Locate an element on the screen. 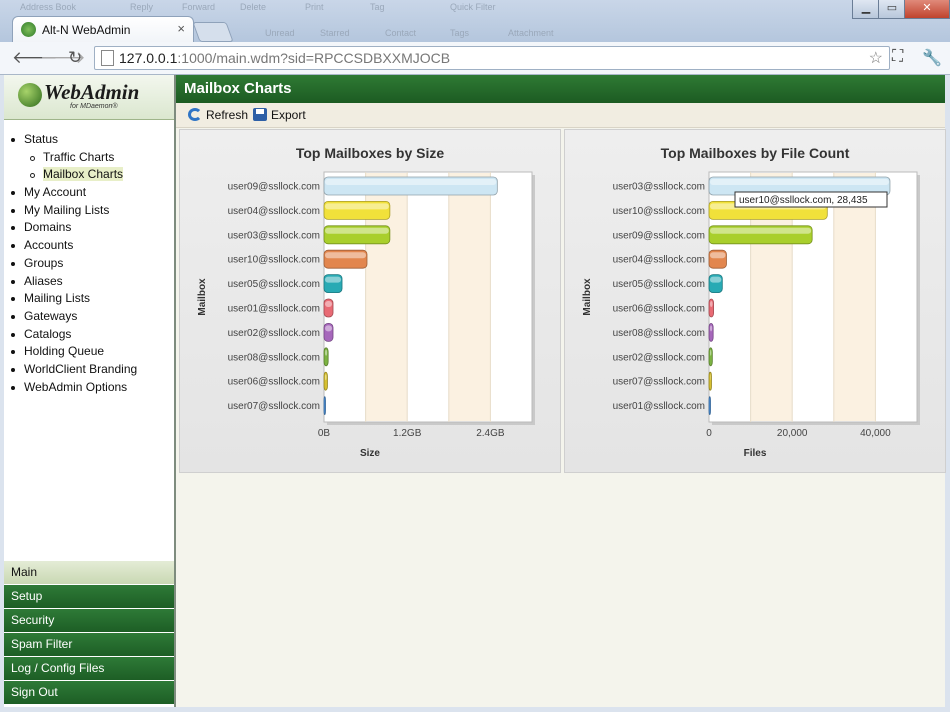 This screenshot has height=712, width=950. tick-label: 1.2GB is located at coordinates (407, 433).